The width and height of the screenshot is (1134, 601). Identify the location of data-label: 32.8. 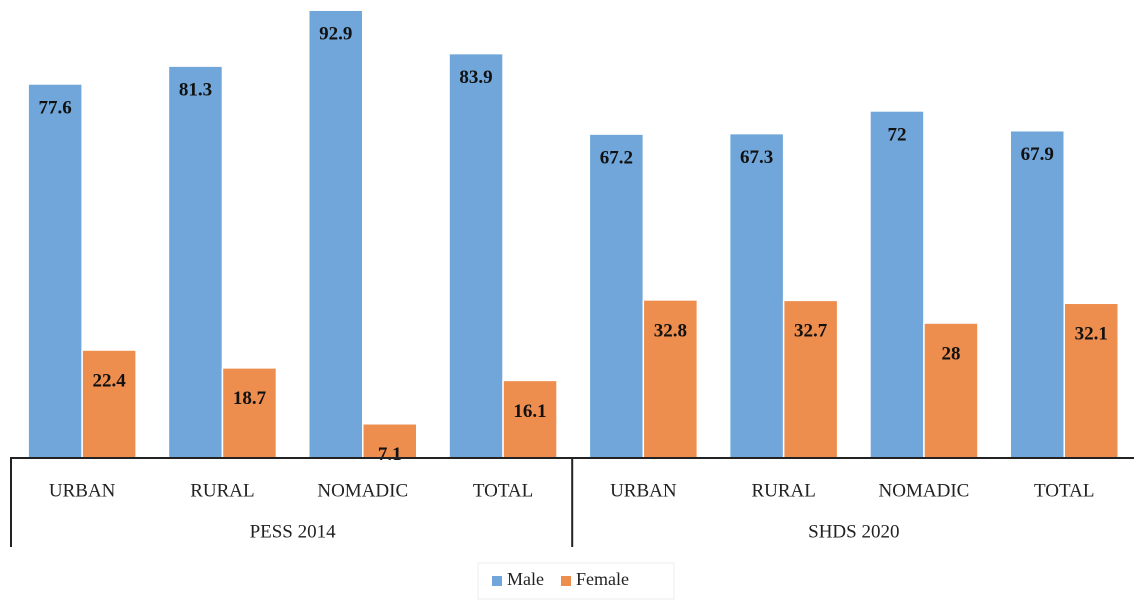
(670, 330).